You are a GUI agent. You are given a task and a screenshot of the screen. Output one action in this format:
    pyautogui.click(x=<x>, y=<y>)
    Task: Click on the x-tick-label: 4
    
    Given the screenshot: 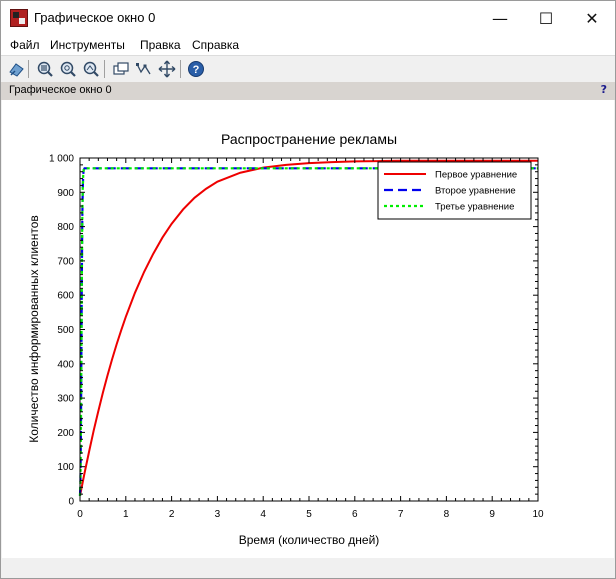 What is the action you would take?
    pyautogui.click(x=263, y=514)
    